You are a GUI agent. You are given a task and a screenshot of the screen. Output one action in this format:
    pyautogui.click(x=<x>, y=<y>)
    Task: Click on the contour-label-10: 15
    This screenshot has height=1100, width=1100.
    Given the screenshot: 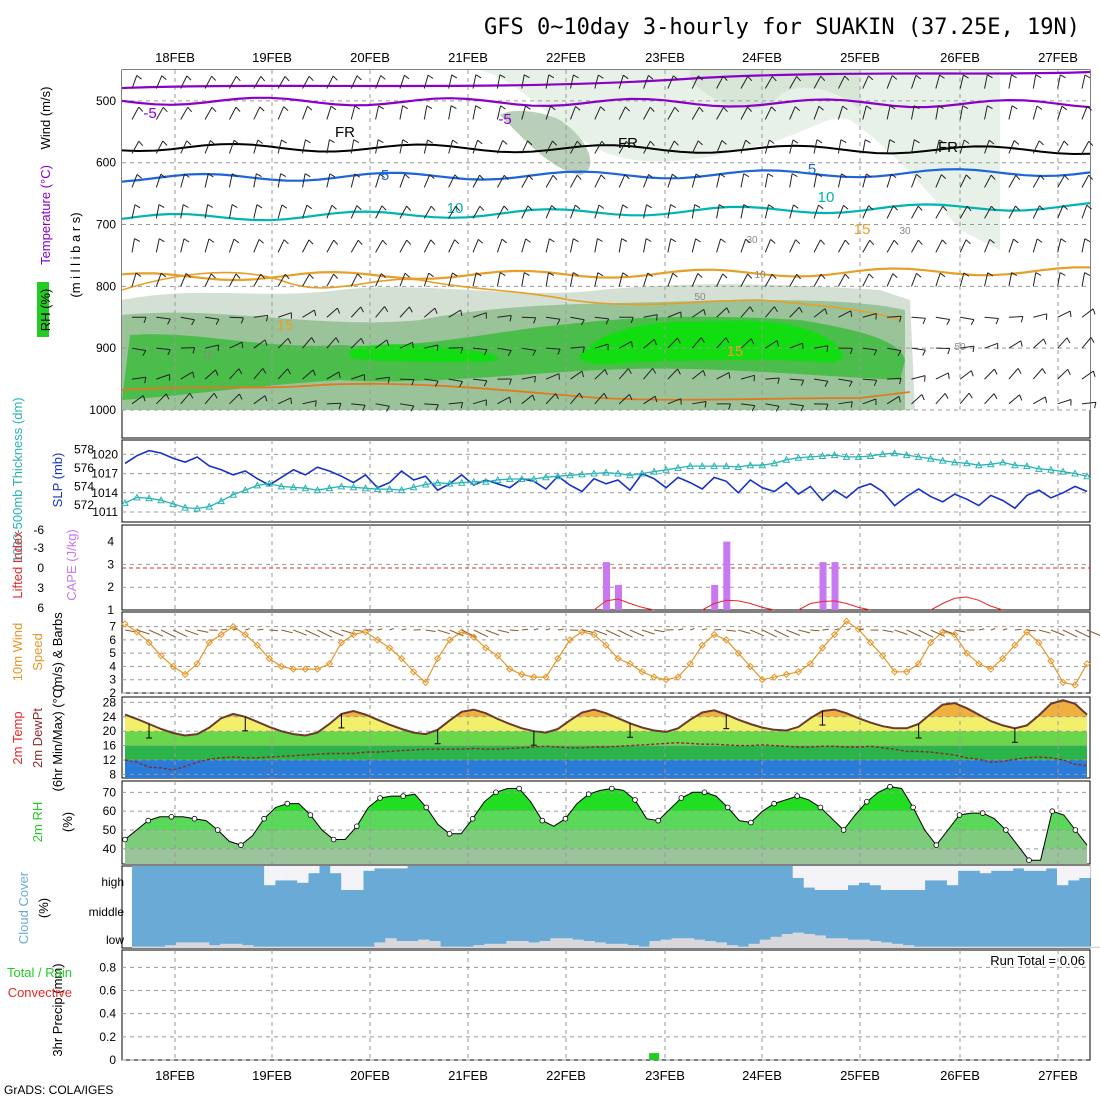 What is the action you would take?
    pyautogui.click(x=285, y=325)
    